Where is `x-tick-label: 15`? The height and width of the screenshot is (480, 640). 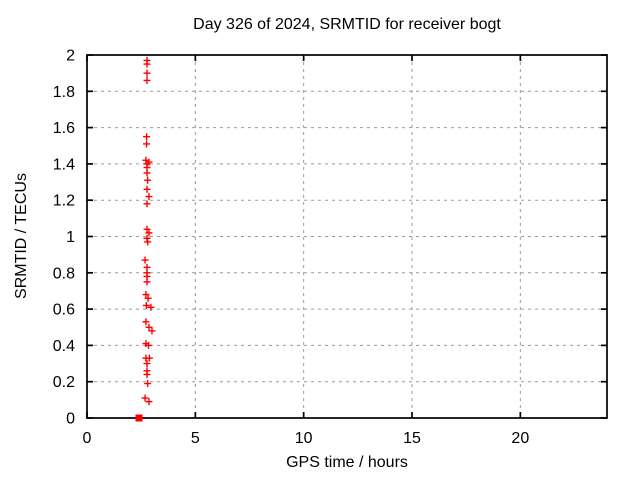 x-tick-label: 15 is located at coordinates (412, 438).